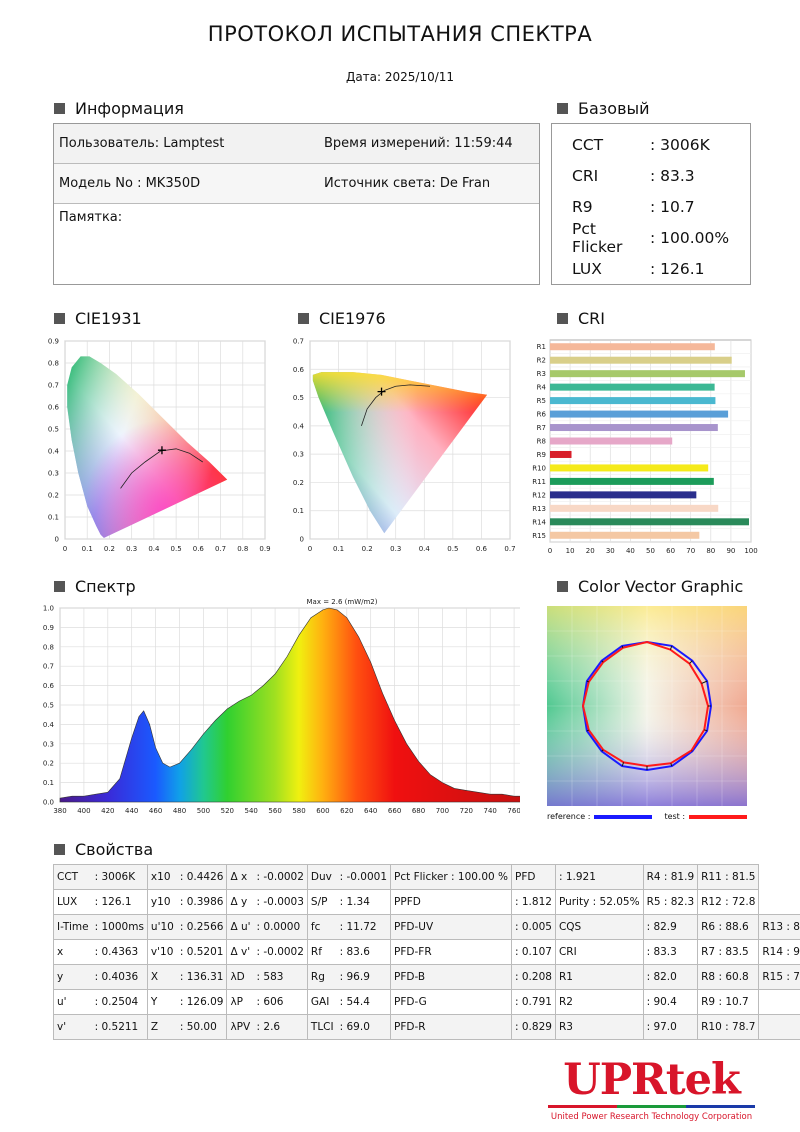  Describe the element at coordinates (370, 811) in the screenshot. I see `spectrum-xtick: 640` at that location.